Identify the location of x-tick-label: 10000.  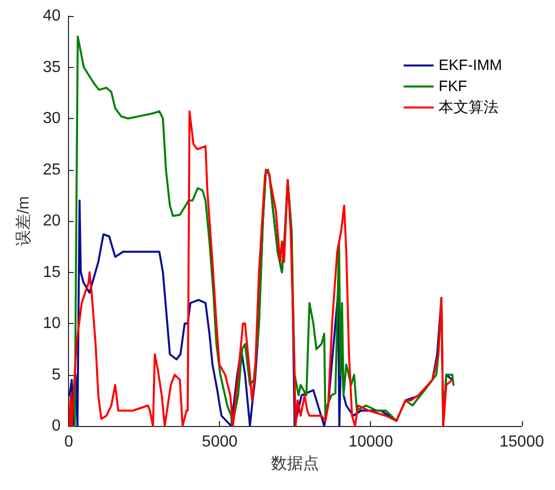
(371, 442).